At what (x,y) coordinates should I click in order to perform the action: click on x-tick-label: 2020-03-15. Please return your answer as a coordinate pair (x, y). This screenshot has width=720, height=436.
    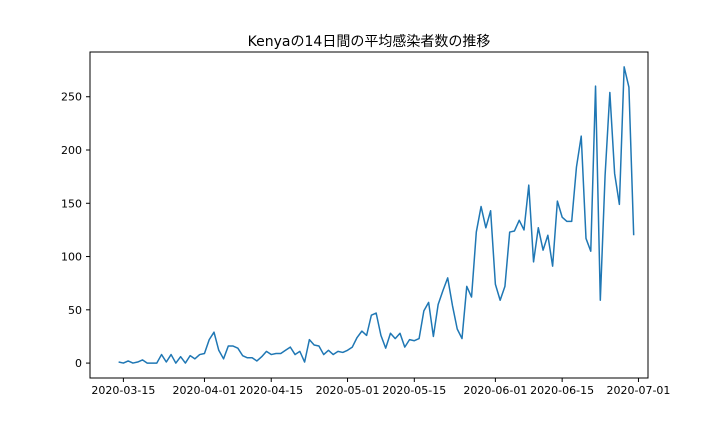
    Looking at the image, I should click on (123, 390).